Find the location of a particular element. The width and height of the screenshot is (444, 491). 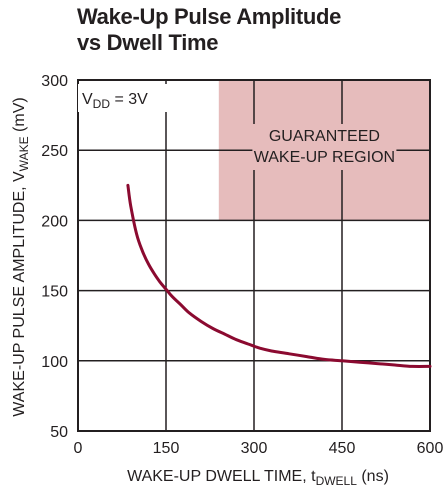

x-tick-label-1: 150 is located at coordinates (166, 448).